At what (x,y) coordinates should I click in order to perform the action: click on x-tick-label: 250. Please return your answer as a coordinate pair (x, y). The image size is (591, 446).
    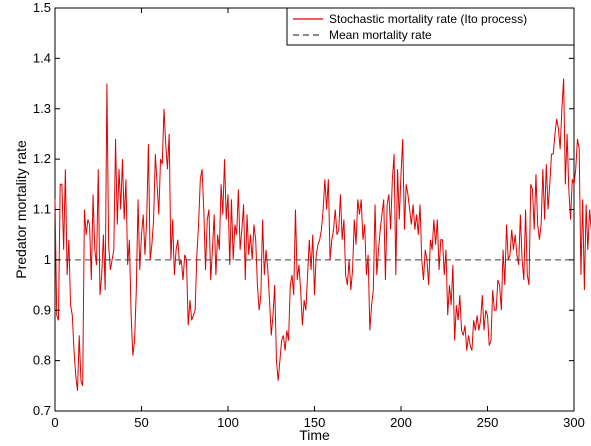
    Looking at the image, I should click on (488, 422).